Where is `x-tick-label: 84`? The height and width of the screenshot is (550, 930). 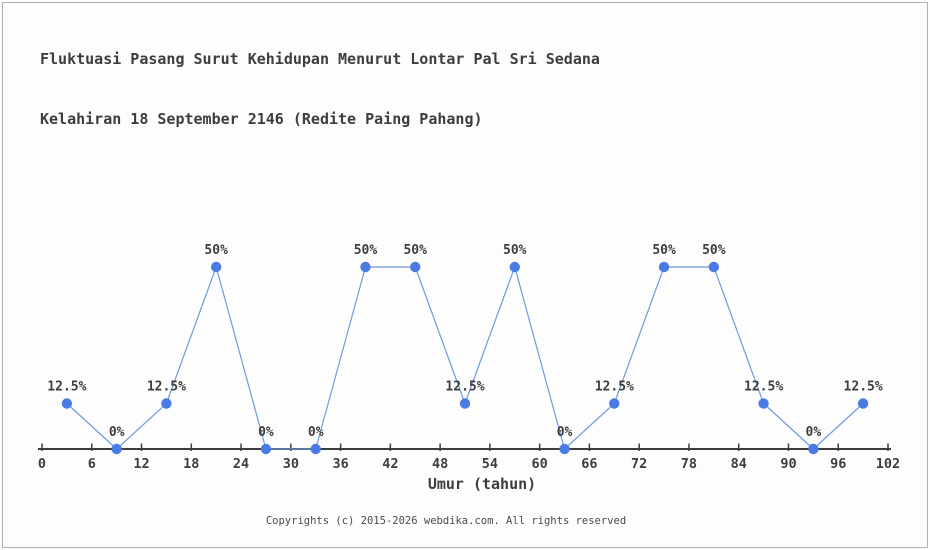 x-tick-label: 84 is located at coordinates (739, 464).